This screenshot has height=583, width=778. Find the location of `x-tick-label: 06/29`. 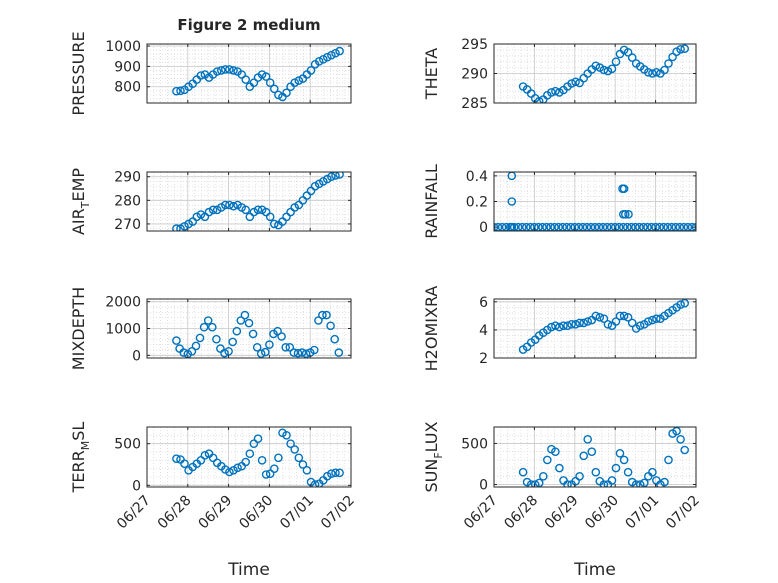

x-tick-label: 06/29 is located at coordinates (216, 513).